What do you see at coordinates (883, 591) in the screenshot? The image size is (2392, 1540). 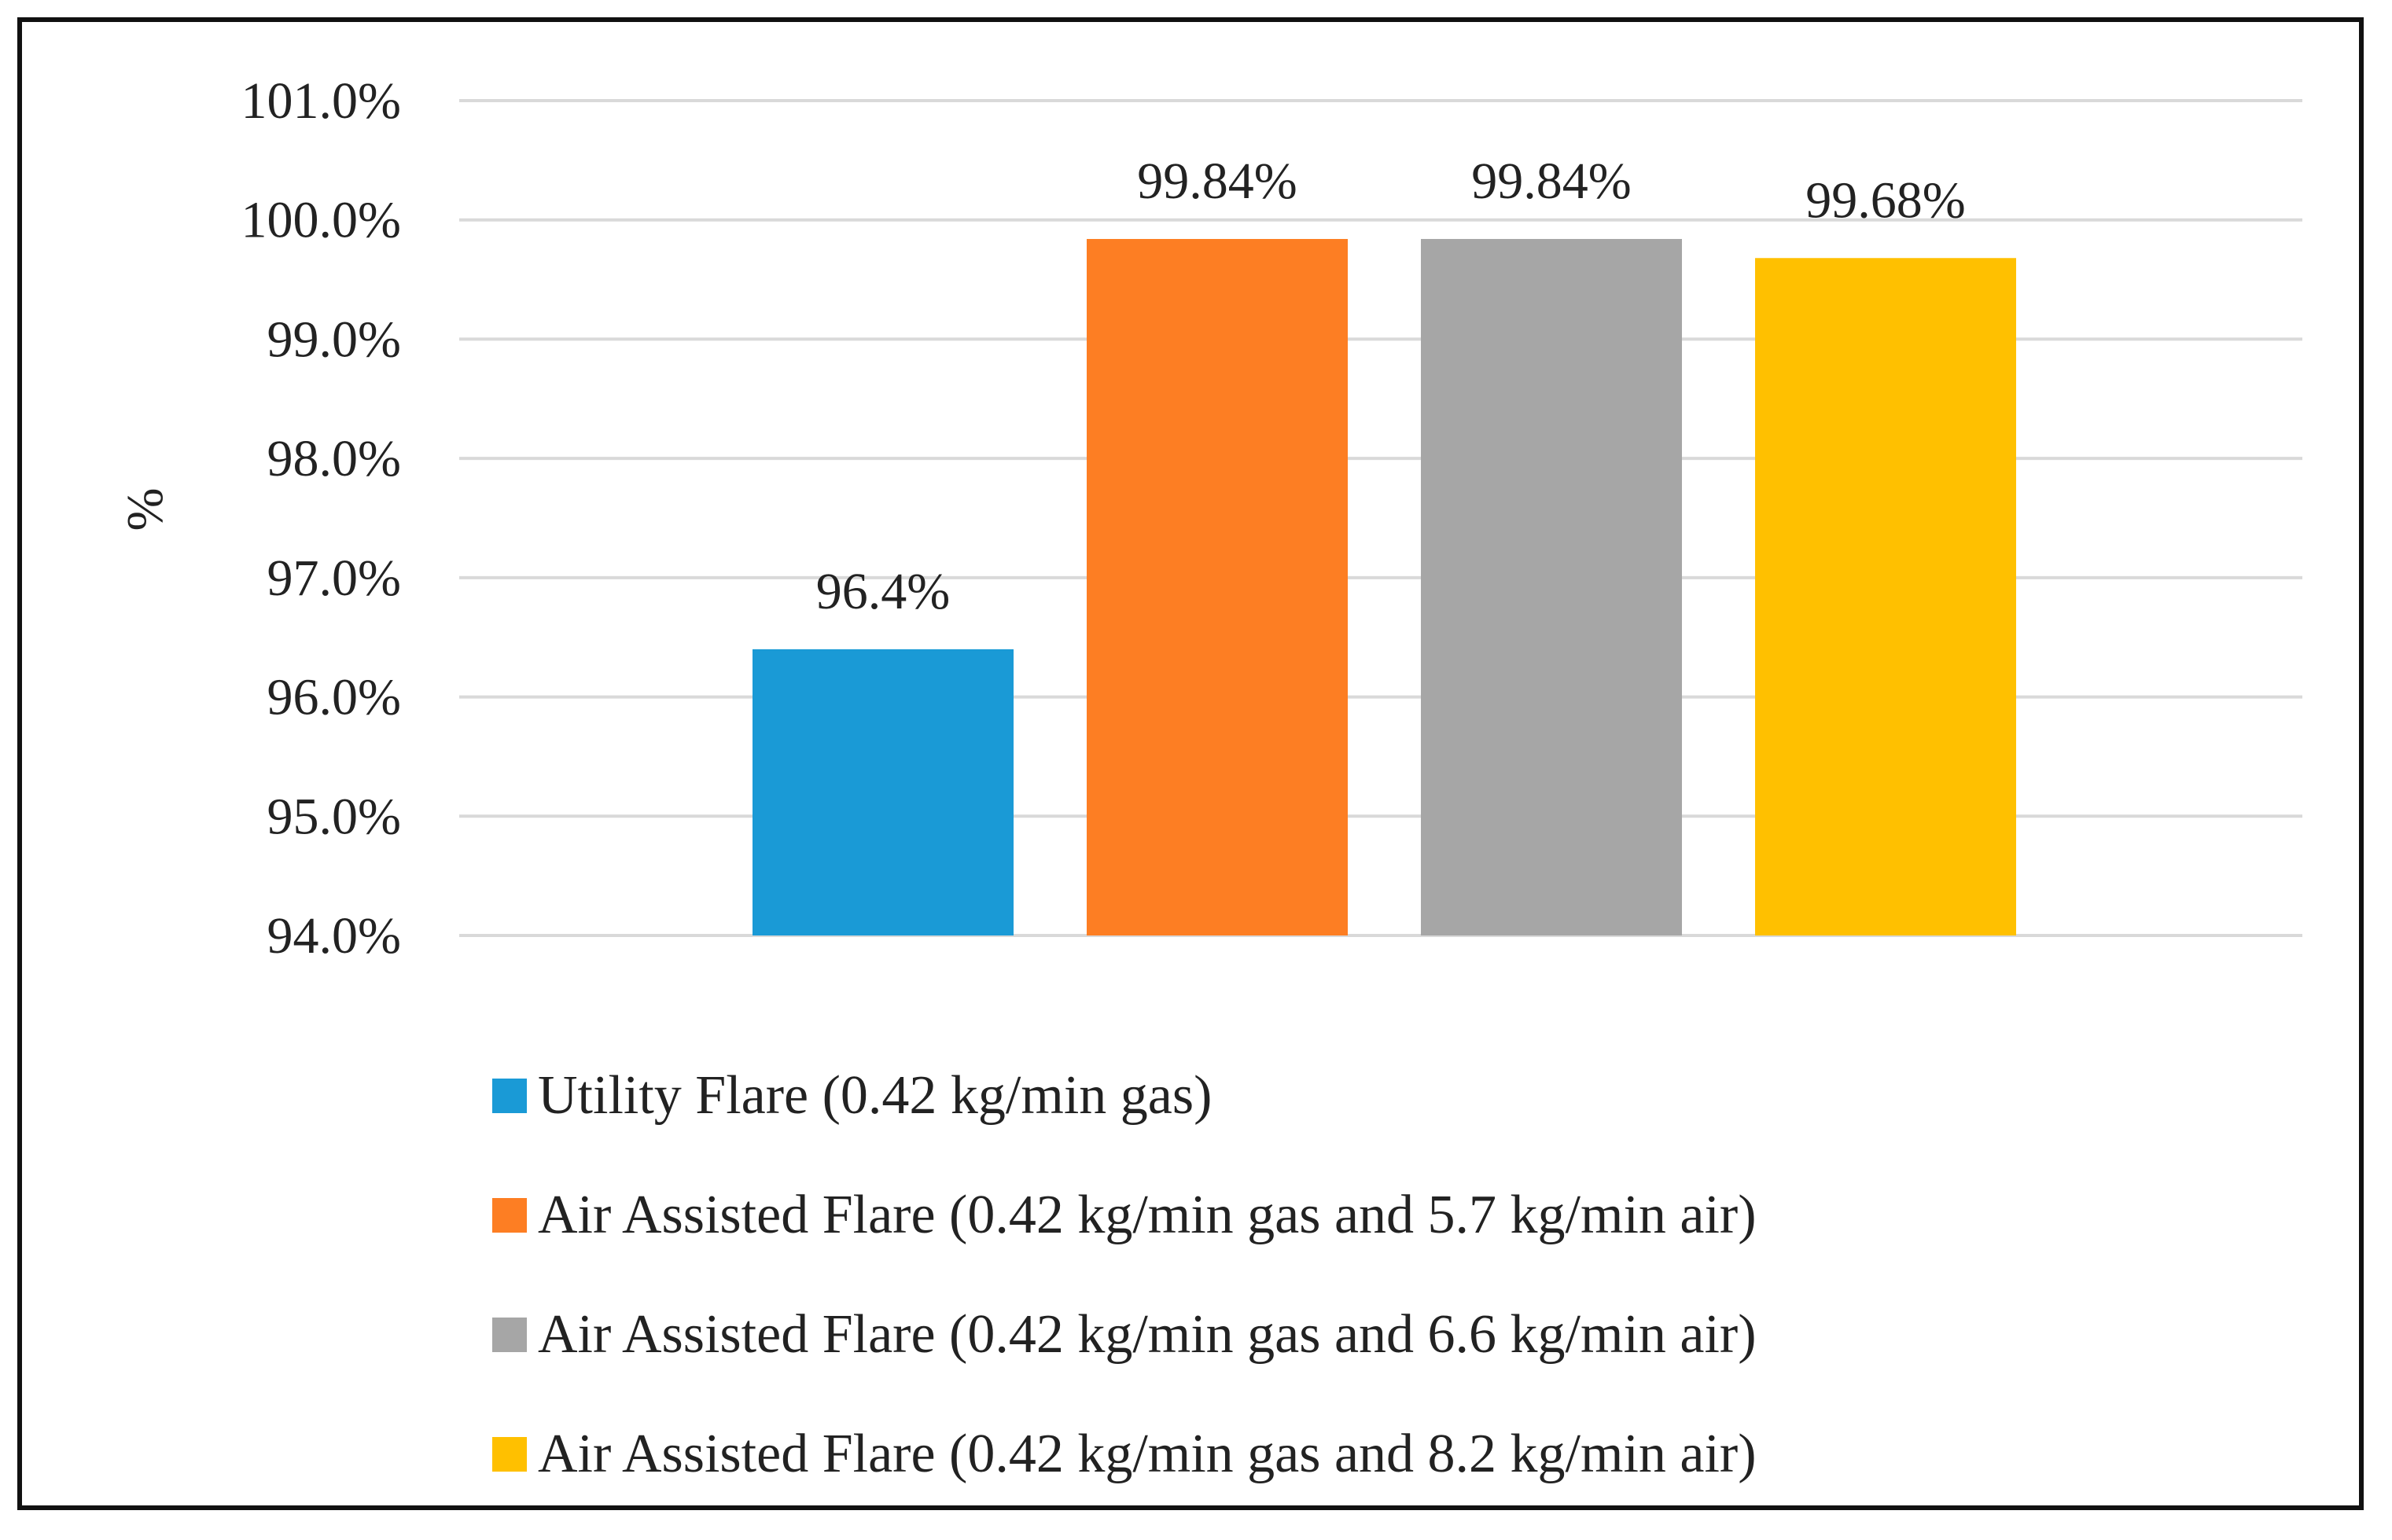 I see `bar-value-label: 96.4%` at bounding box center [883, 591].